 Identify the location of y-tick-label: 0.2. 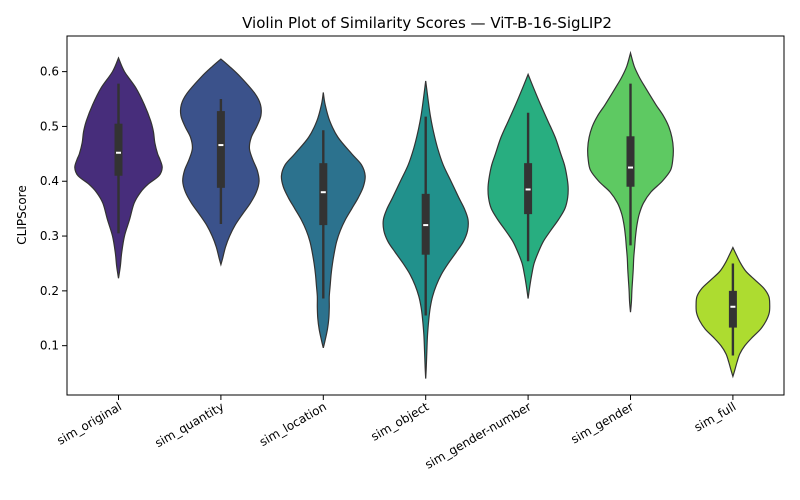
(49, 291).